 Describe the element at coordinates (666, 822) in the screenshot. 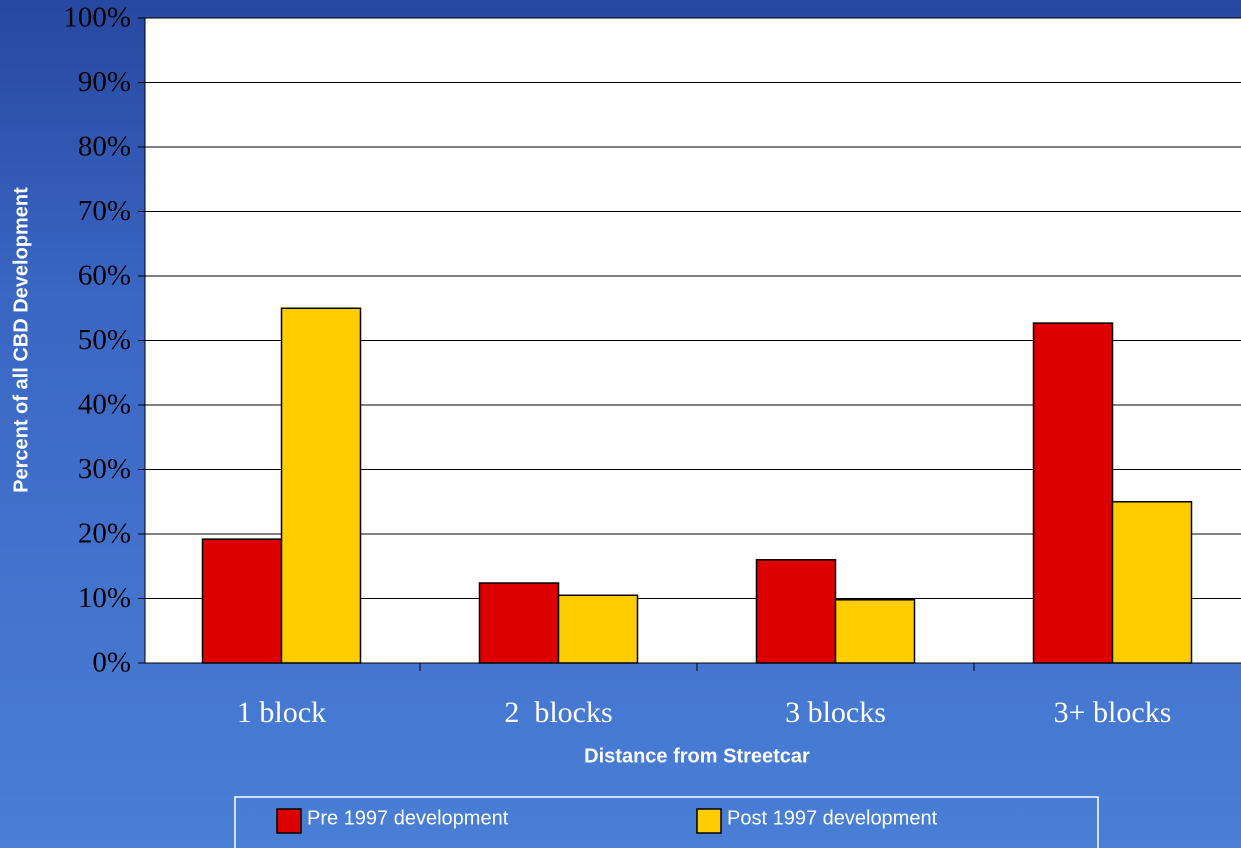

I see `legend-box` at that location.